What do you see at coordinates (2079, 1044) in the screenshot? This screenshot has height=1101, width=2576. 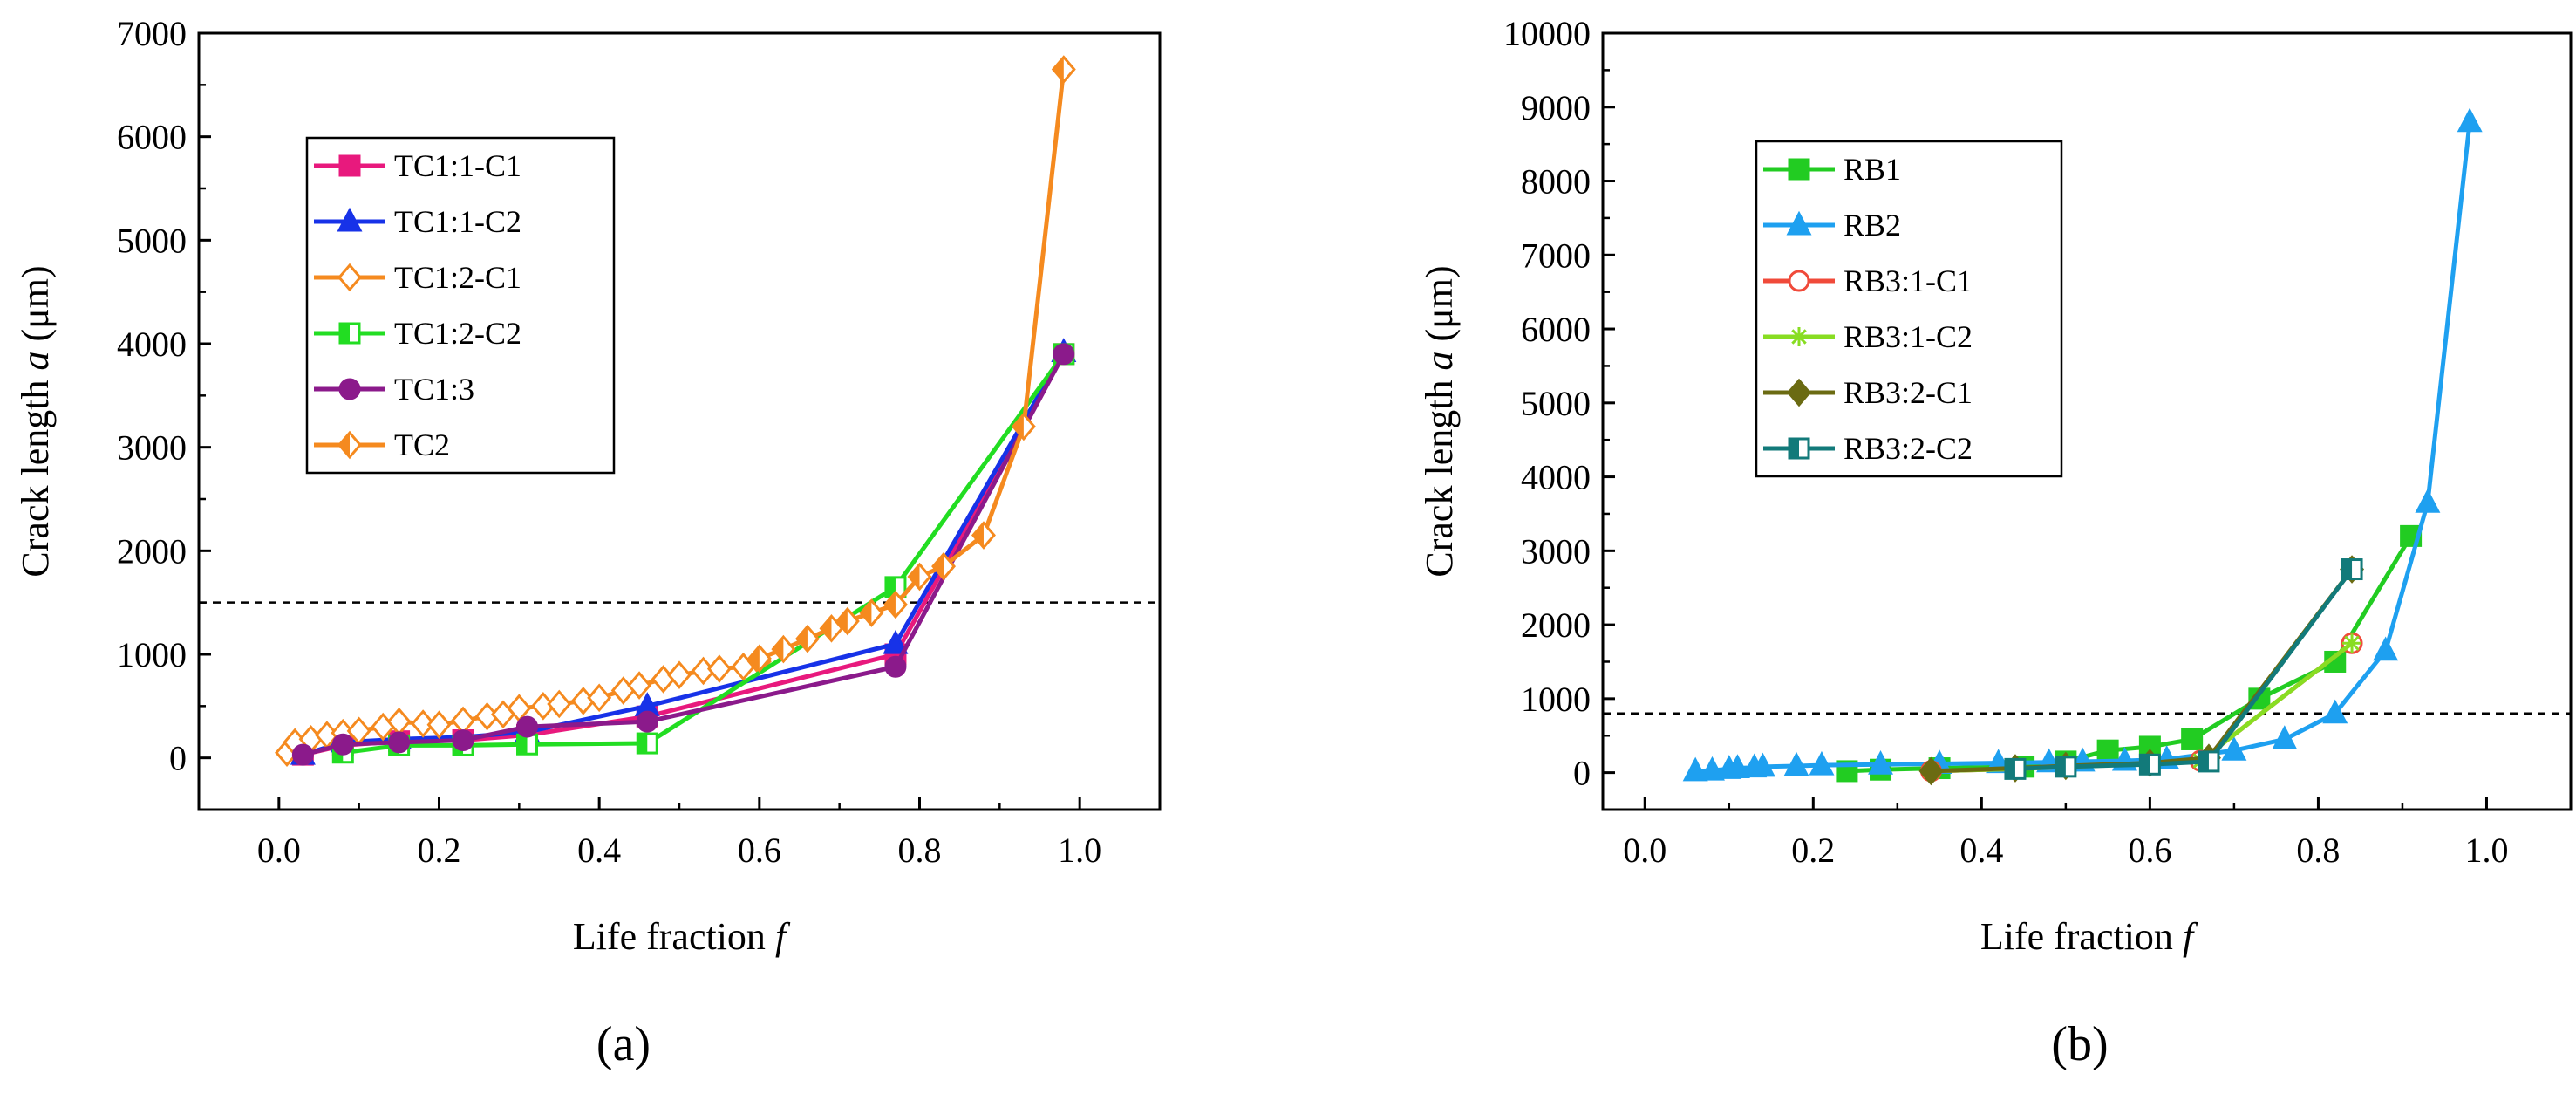 I see `panel-label-b: (b)` at bounding box center [2079, 1044].